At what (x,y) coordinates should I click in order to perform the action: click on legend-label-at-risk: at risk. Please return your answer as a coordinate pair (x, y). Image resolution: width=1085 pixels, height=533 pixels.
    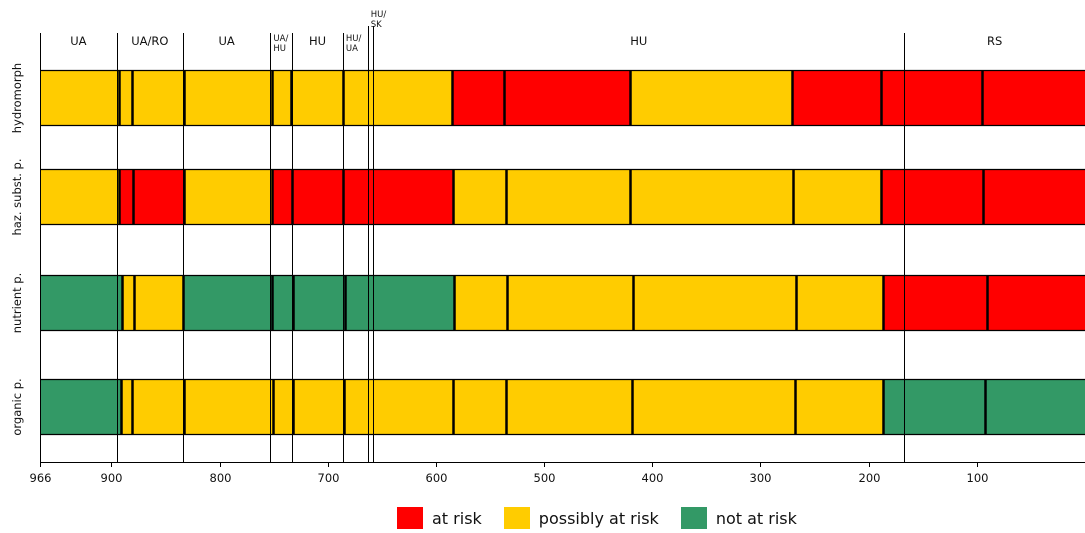
    Looking at the image, I should click on (457, 518).